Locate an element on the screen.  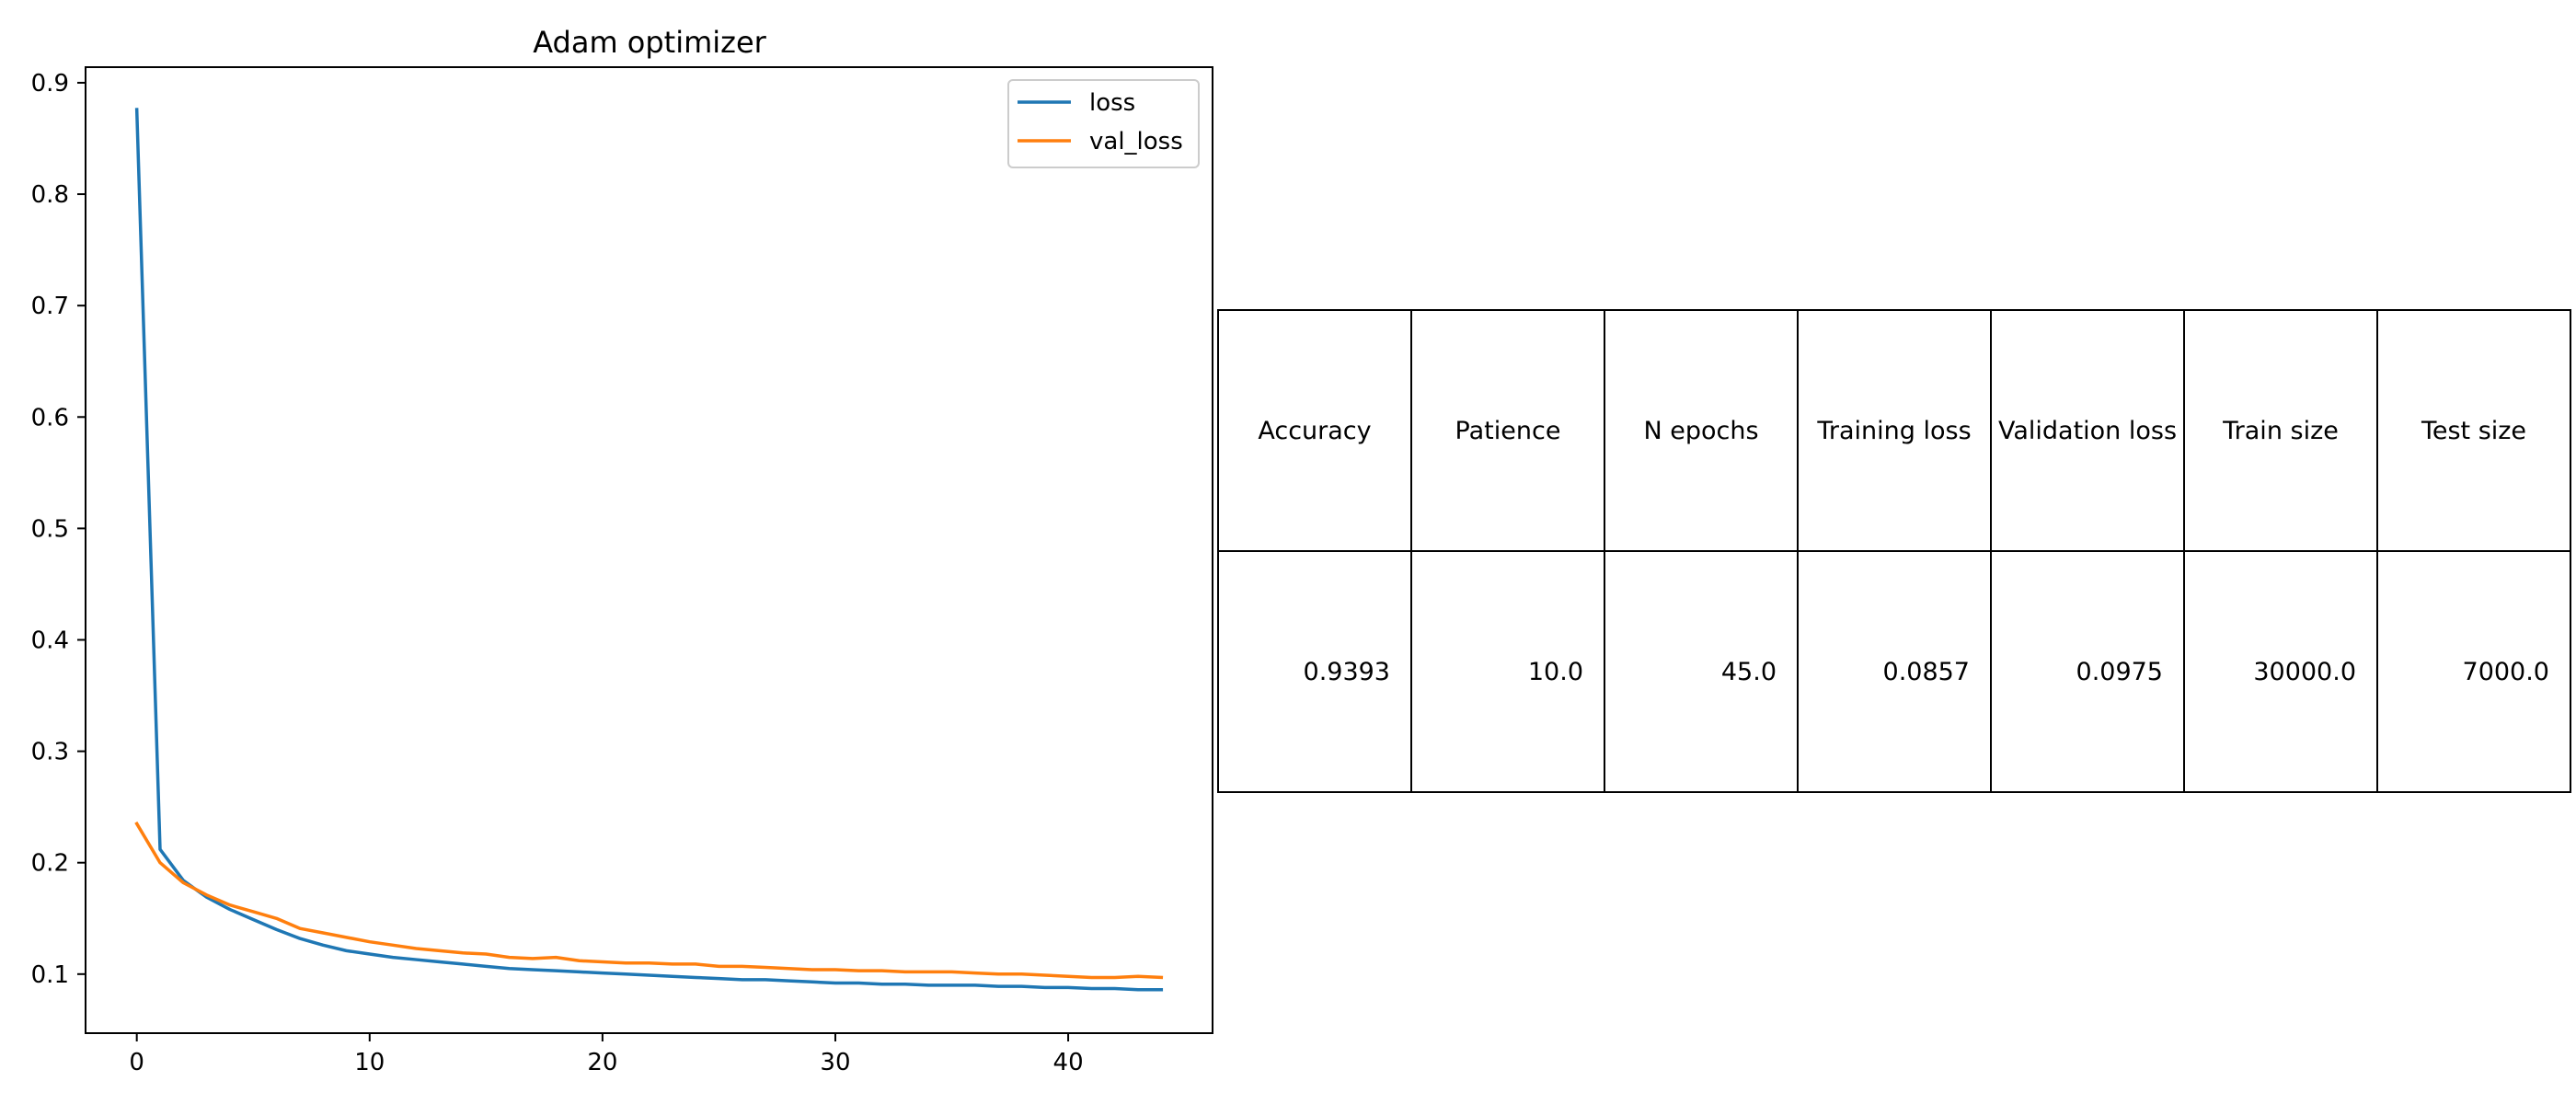
header-validation-loss: Validation loss is located at coordinates (2087, 430).